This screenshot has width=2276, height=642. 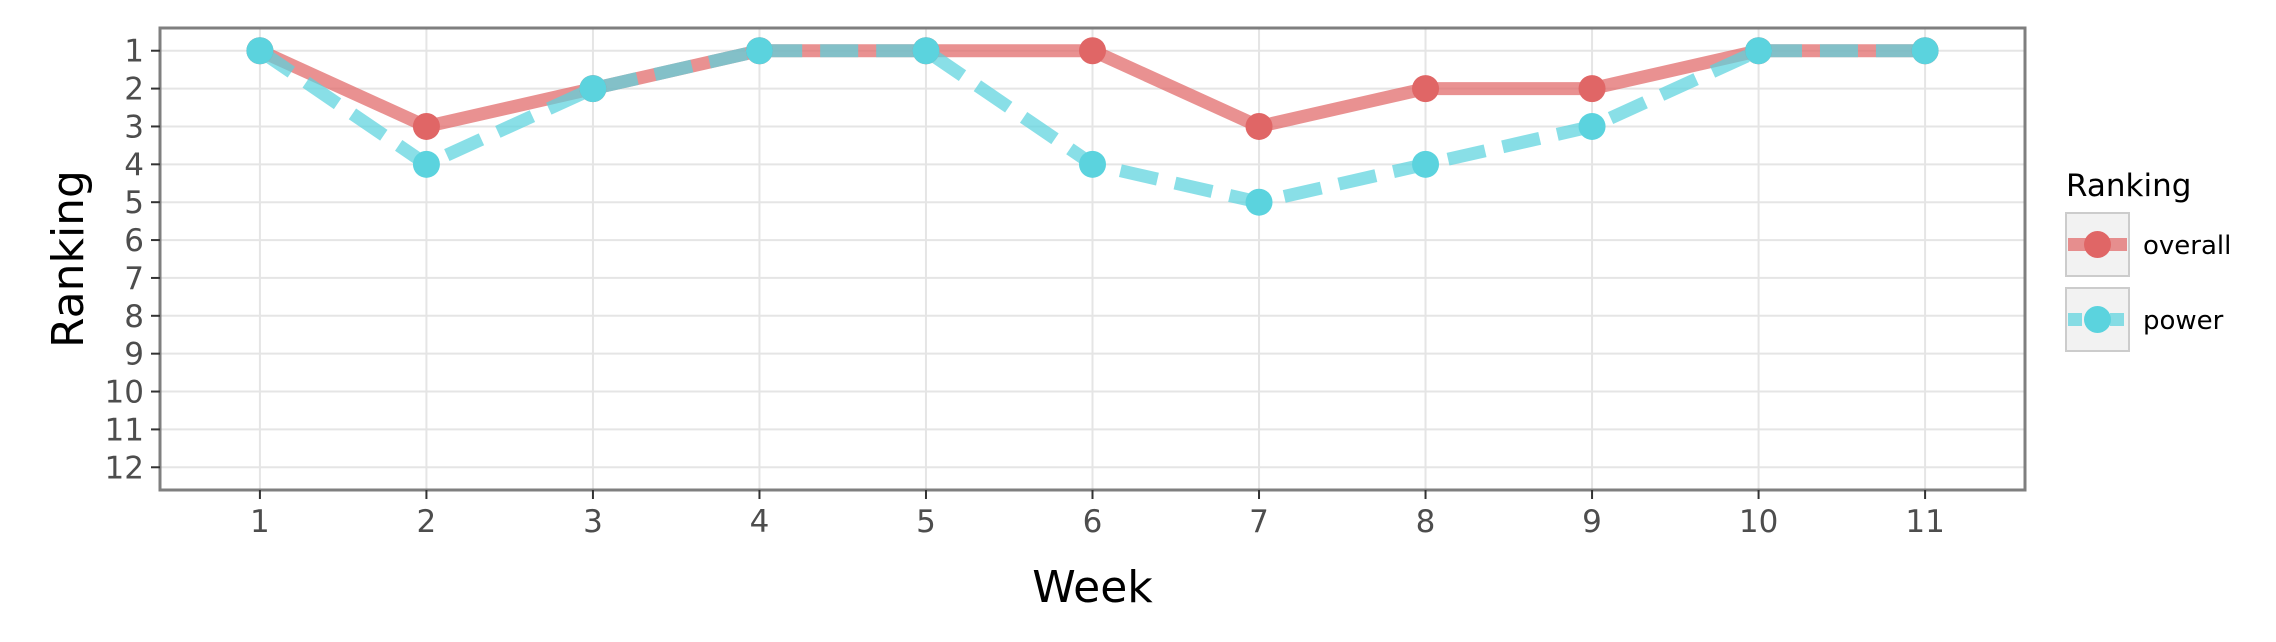 I want to click on legend-key-marker-power, so click(x=2097, y=319).